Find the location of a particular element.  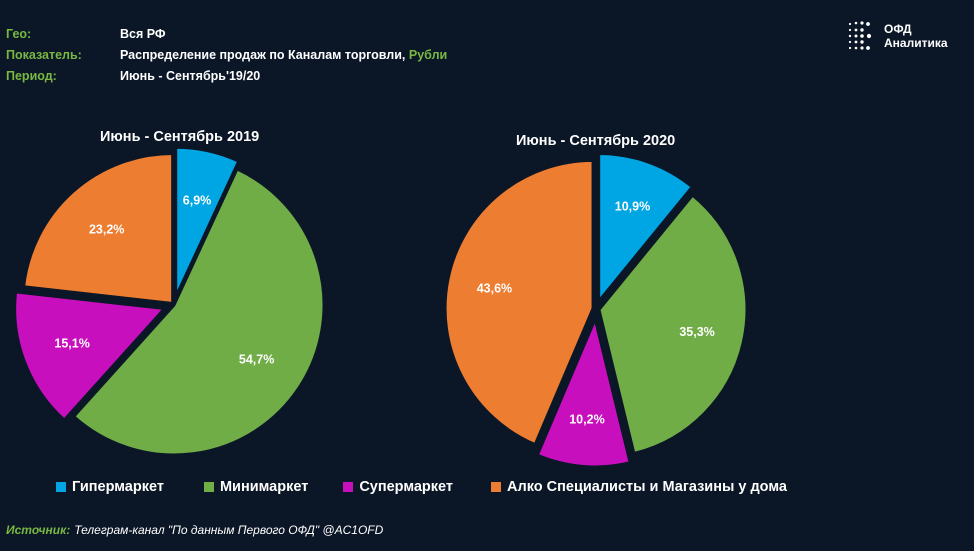

logo-line-2: Аналитика is located at coordinates (916, 43).